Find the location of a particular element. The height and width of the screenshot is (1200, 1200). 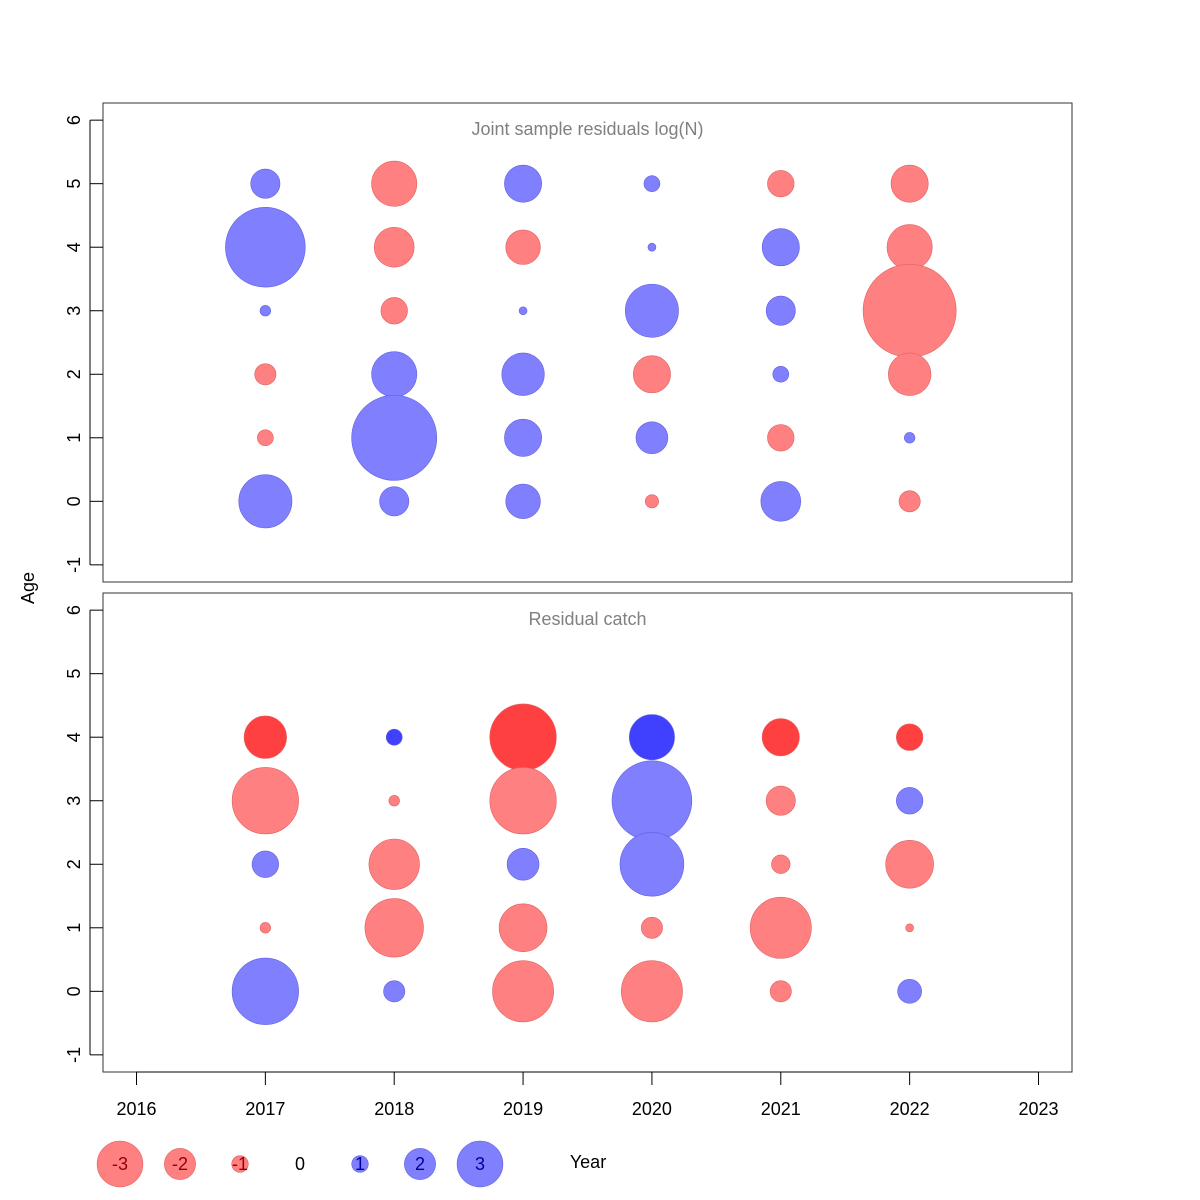

panel-title: Residual catch is located at coordinates (587, 619).